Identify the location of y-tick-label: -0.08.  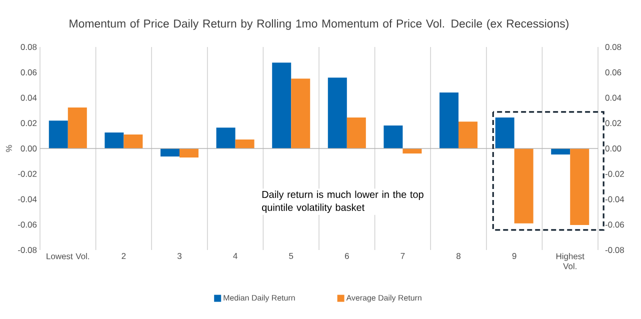
(27, 250).